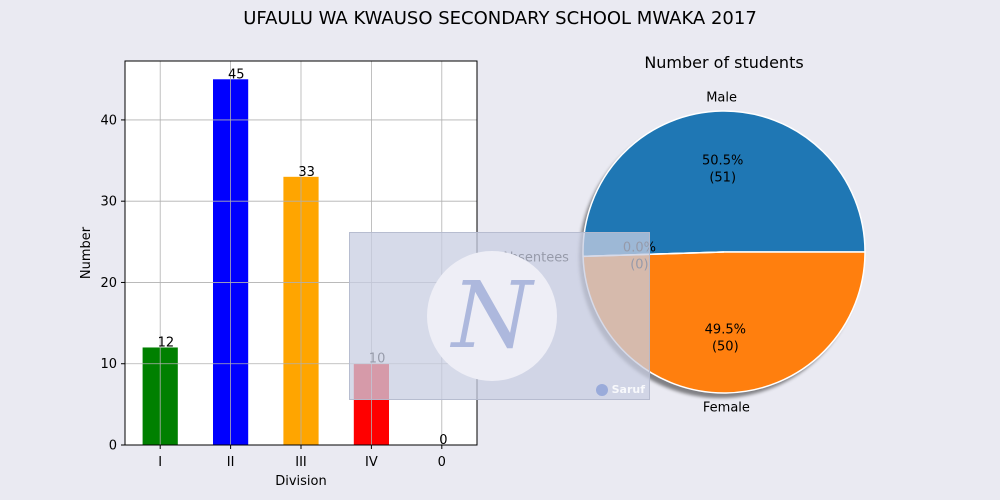 The width and height of the screenshot is (1000, 500). I want to click on bar-value-label: 0, so click(443, 440).